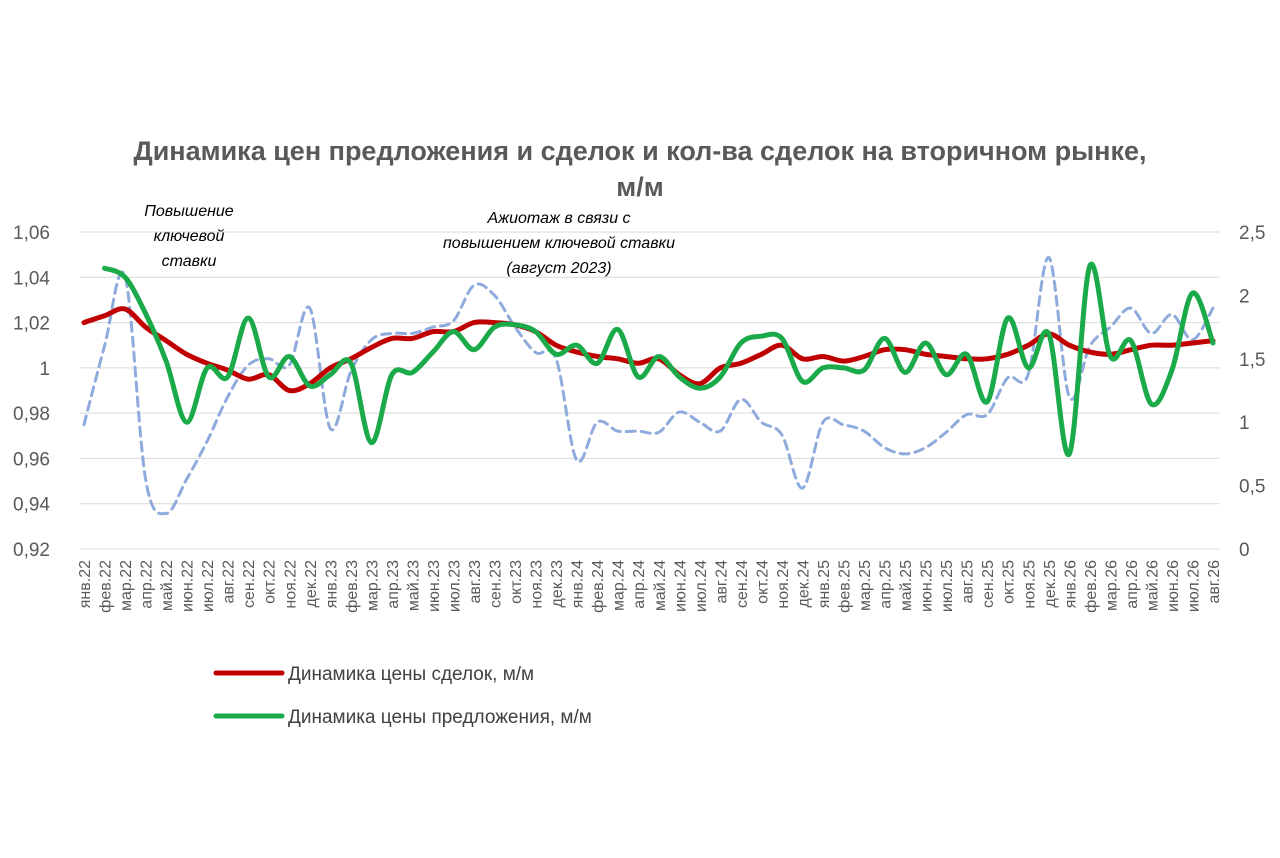  I want to click on y-left-tick-label: 1,04, so click(31, 278).